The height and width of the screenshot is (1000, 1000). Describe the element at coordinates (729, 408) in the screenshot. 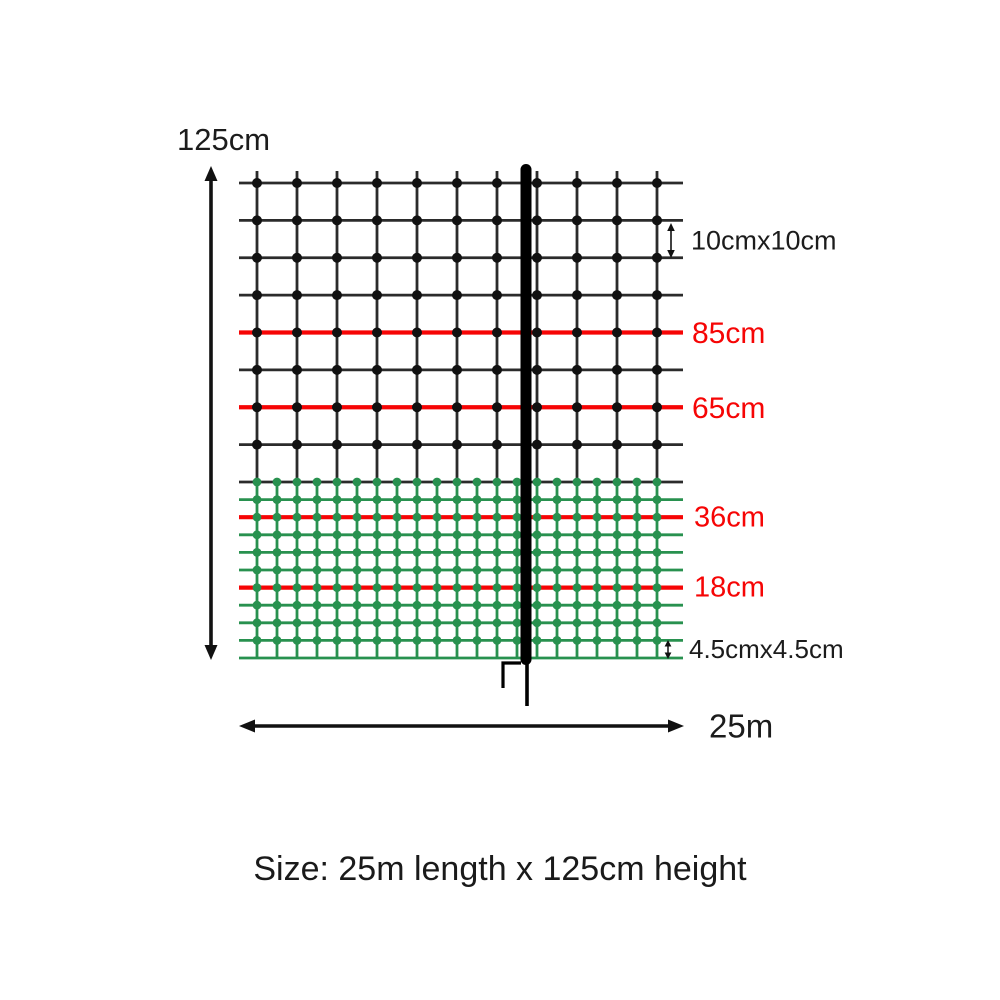

I see `wire-height-label-65cm: 65cm` at that location.